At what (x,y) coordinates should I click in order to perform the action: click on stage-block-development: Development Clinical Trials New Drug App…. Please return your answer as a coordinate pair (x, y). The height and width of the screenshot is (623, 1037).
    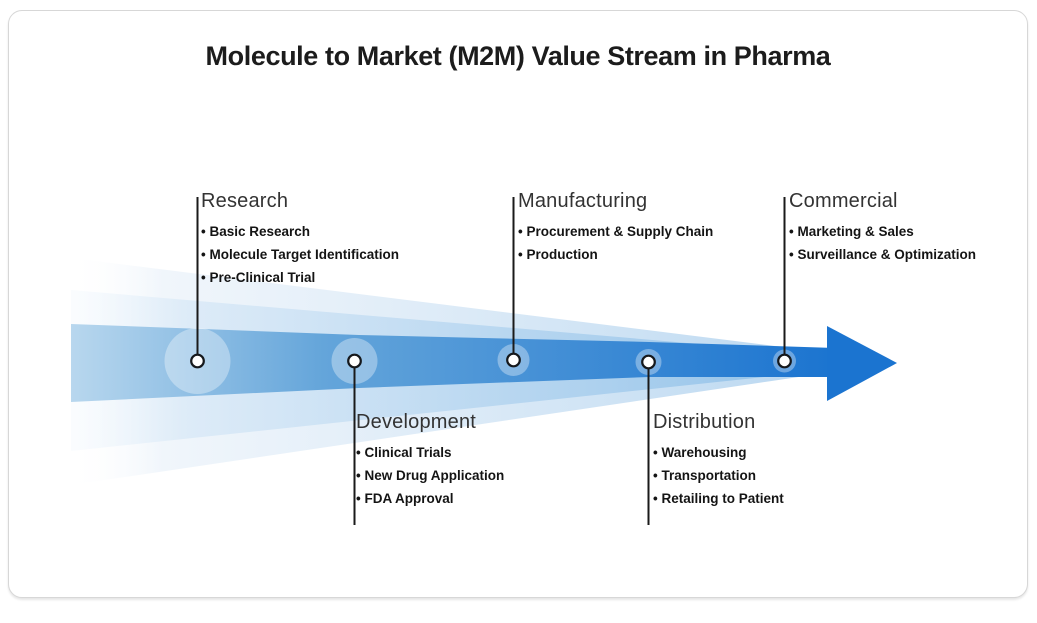
    Looking at the image, I should click on (430, 460).